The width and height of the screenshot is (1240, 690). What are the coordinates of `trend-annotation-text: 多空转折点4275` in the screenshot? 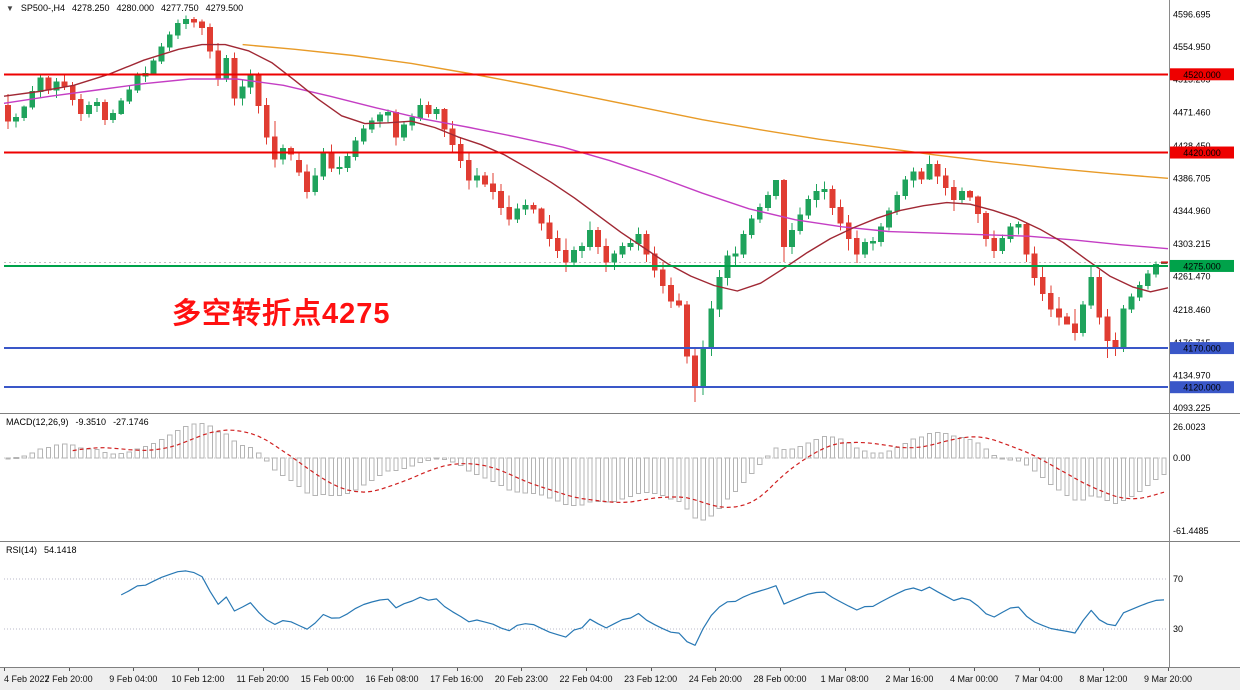 It's located at (281, 314).